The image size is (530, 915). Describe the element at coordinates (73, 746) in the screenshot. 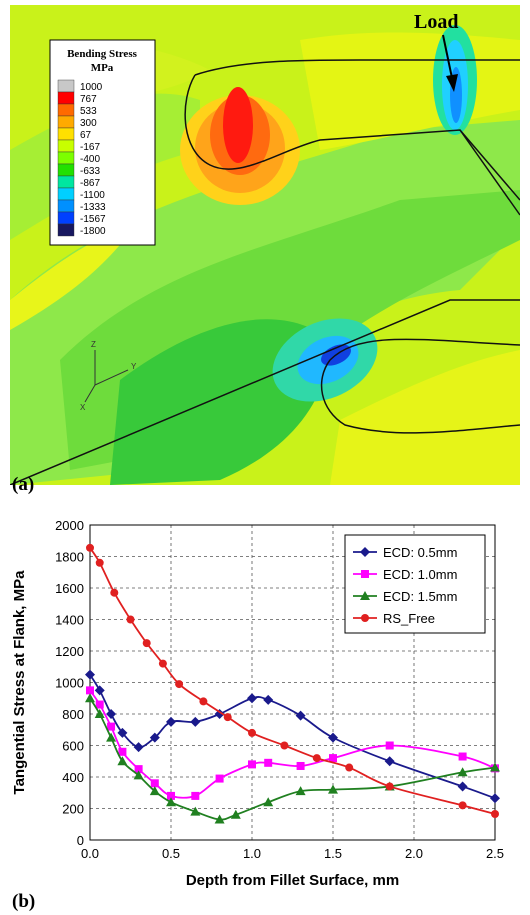

I see `y-tick-label: 600` at that location.